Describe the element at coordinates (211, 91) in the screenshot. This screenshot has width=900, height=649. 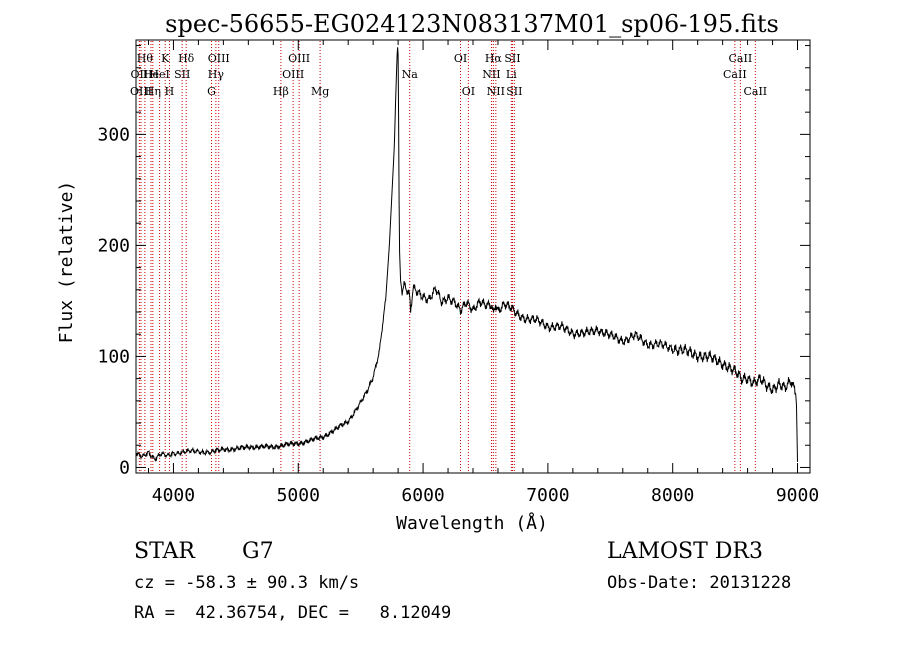
I see `line-marker-label-12: G` at that location.